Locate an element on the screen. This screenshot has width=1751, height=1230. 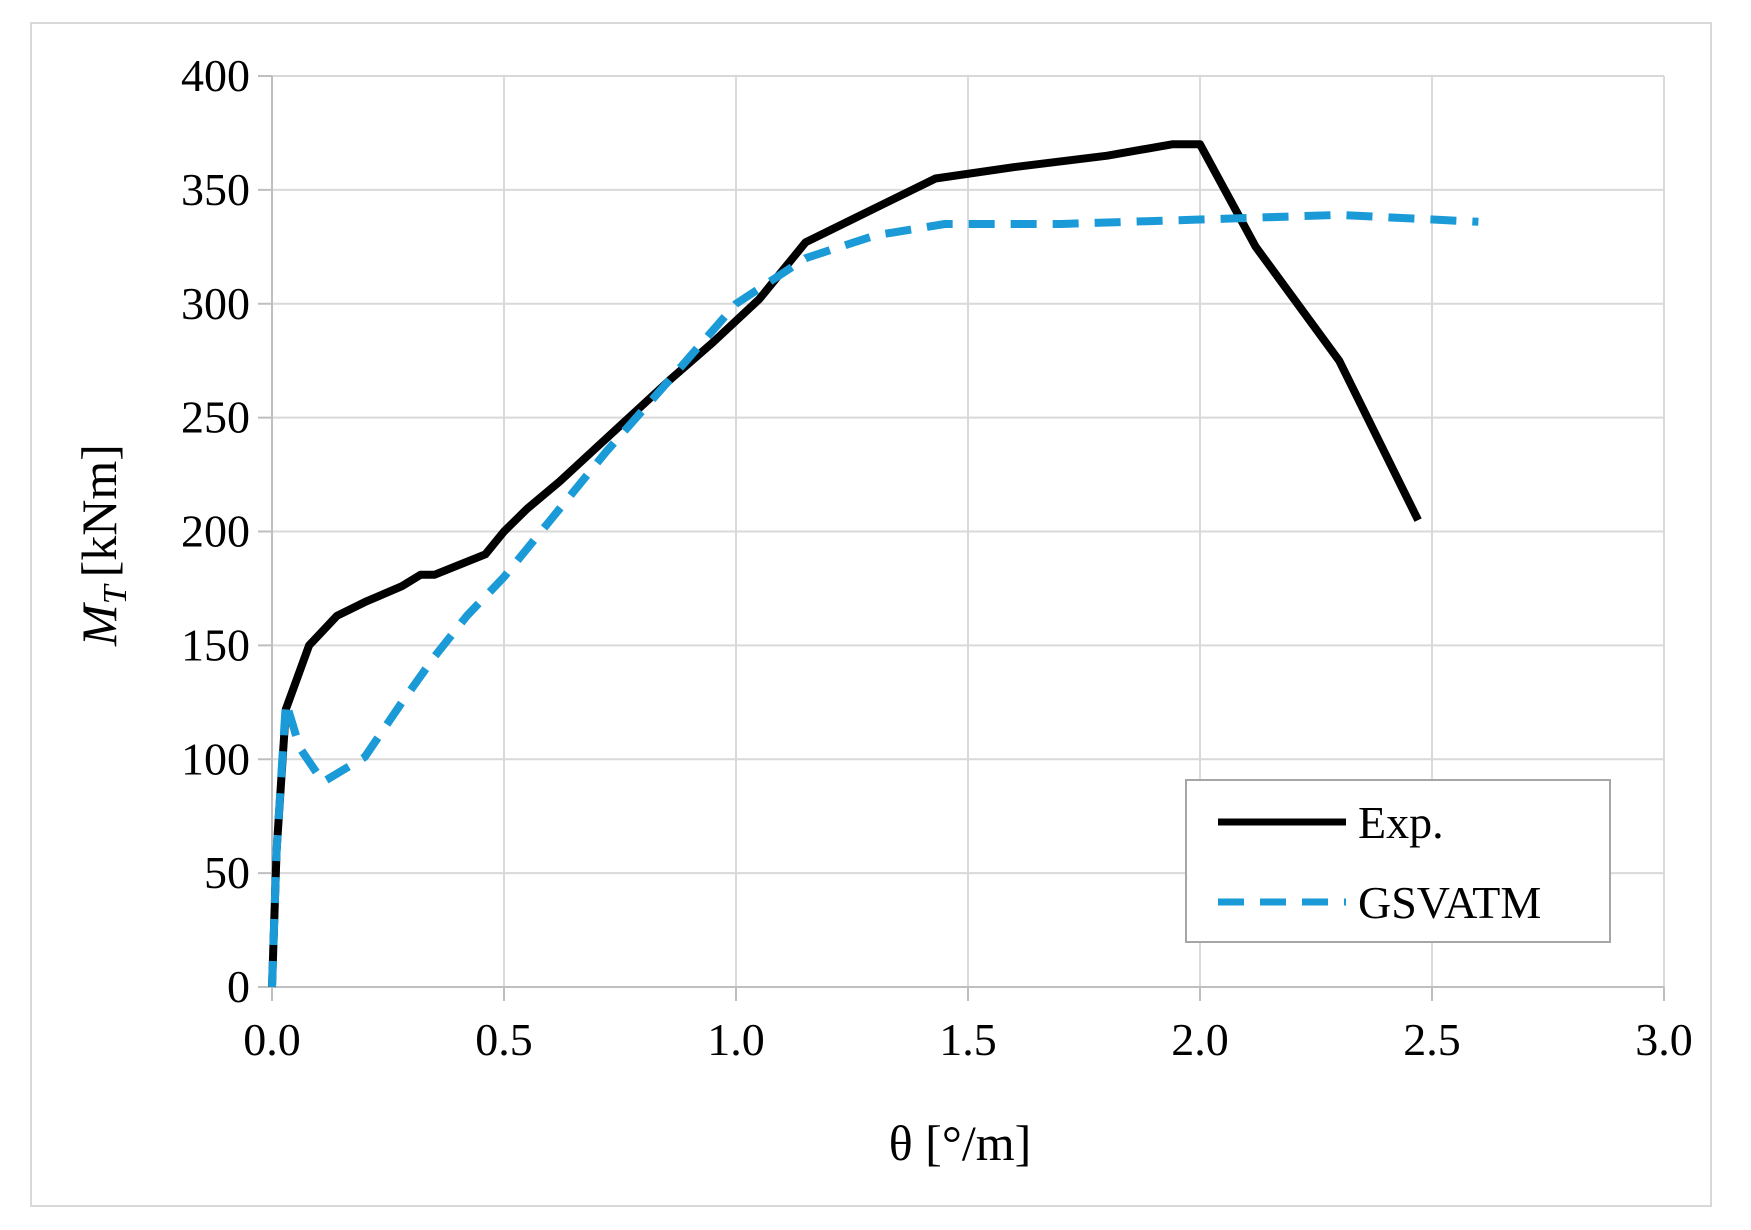
y-tick-label: 400 is located at coordinates (215, 75).